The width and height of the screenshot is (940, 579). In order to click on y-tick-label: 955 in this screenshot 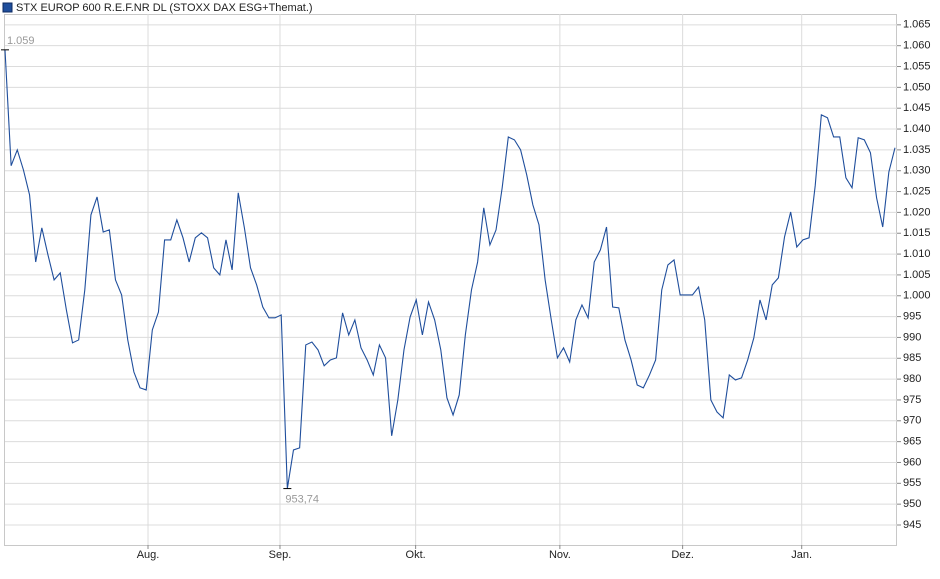, I will do `click(912, 483)`.